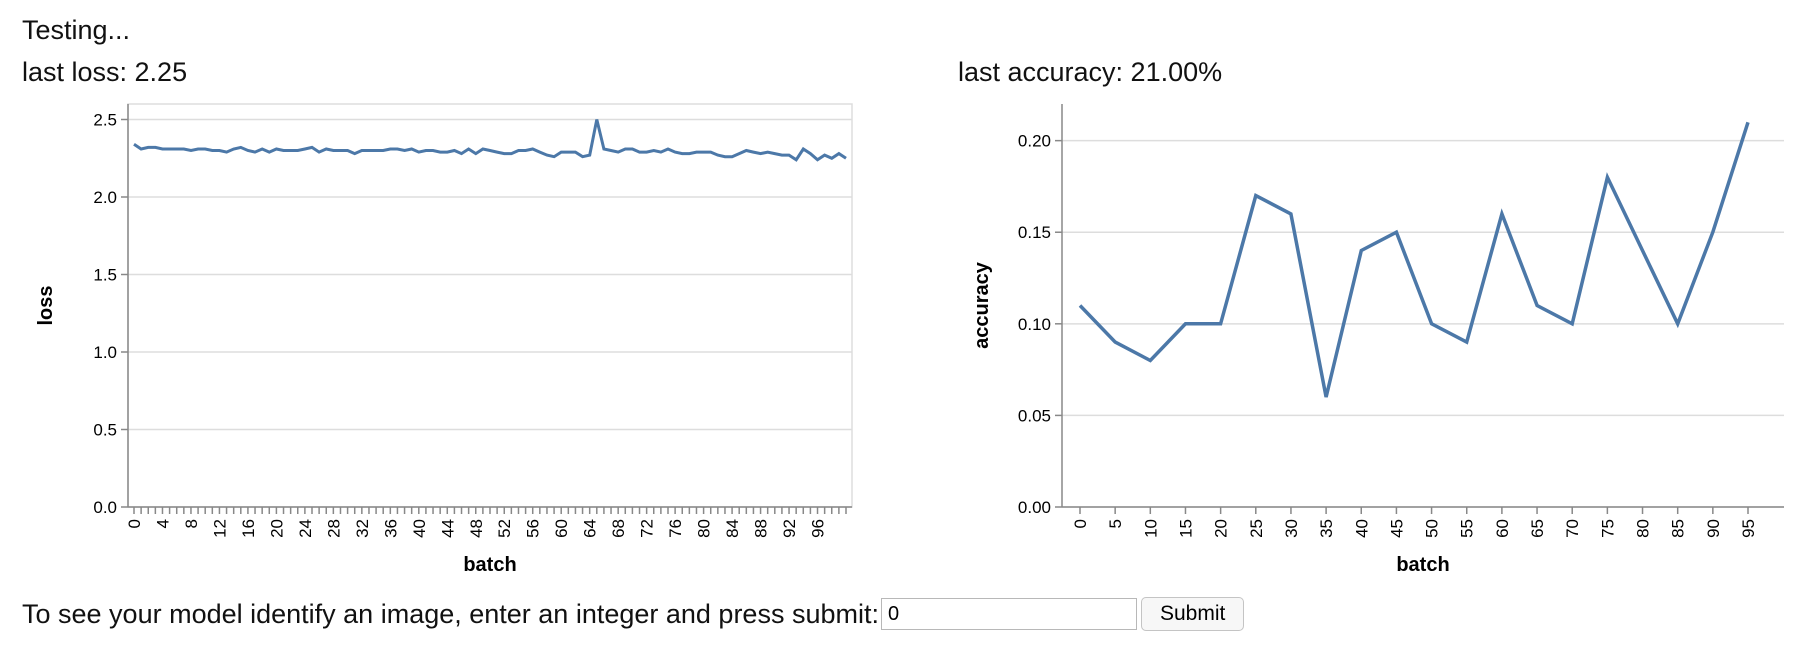  Describe the element at coordinates (105, 197) in the screenshot. I see `loss-y-tick-label: 2.0` at that location.